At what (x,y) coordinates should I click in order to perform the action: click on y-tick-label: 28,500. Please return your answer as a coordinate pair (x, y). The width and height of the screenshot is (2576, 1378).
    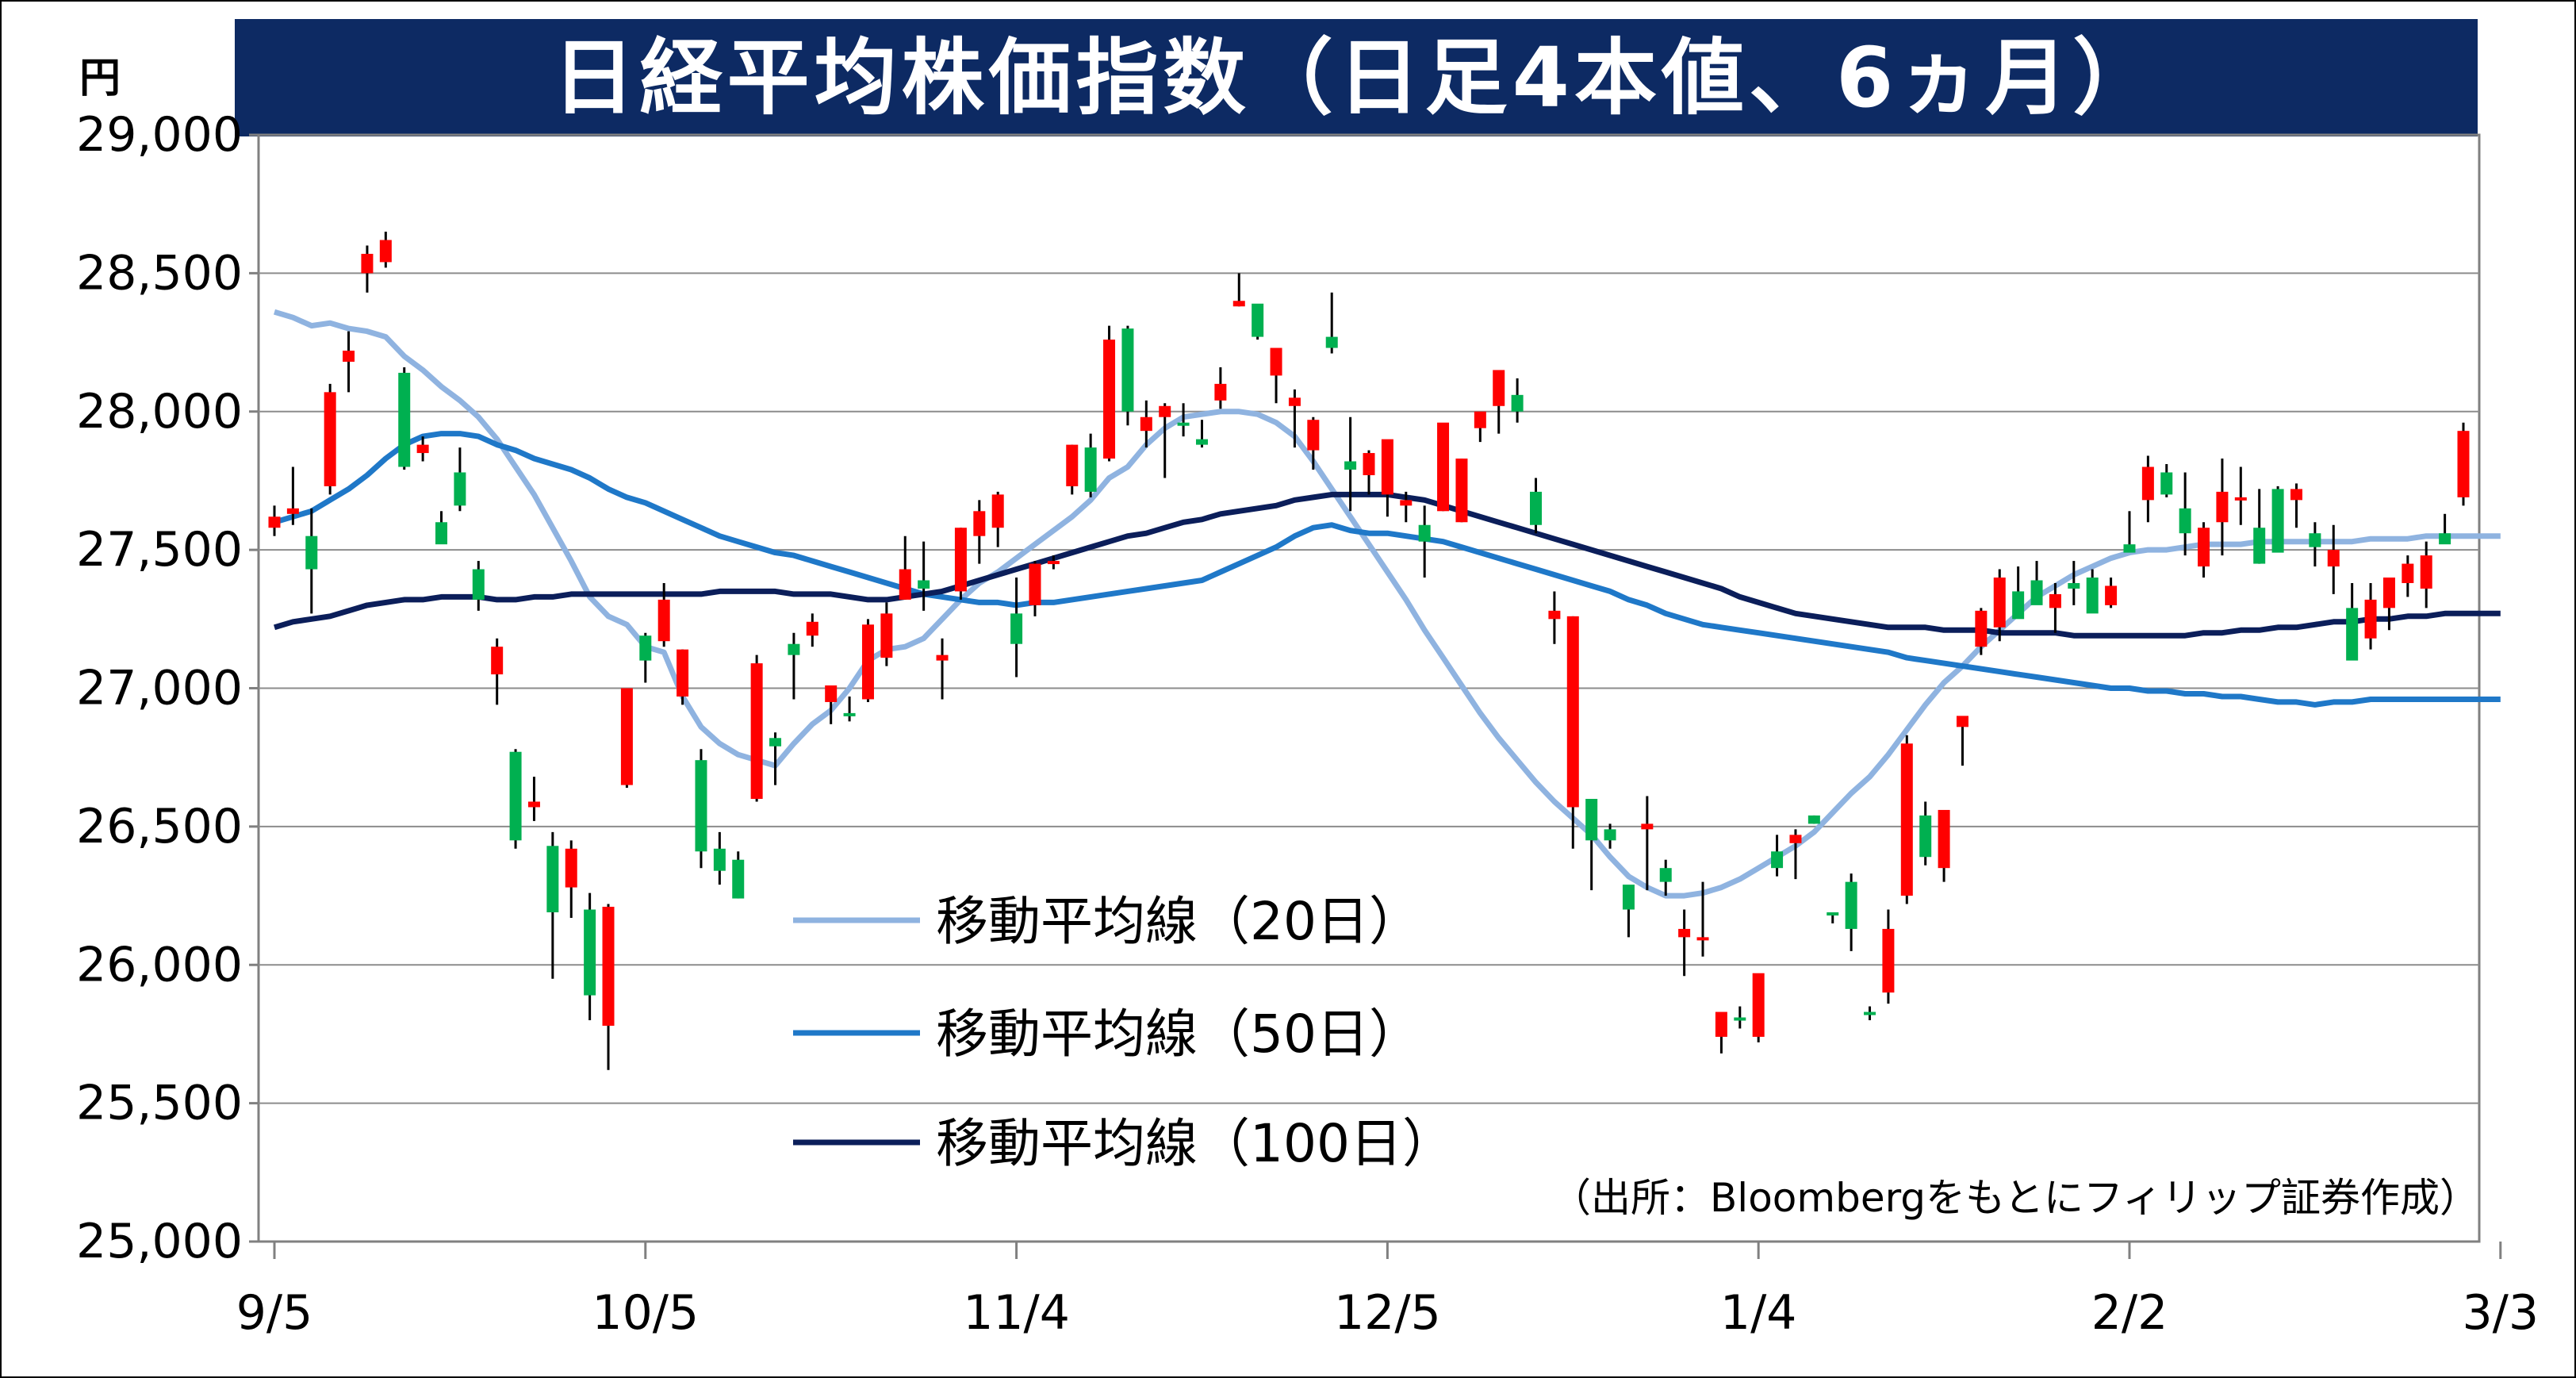
    Looking at the image, I should click on (159, 273).